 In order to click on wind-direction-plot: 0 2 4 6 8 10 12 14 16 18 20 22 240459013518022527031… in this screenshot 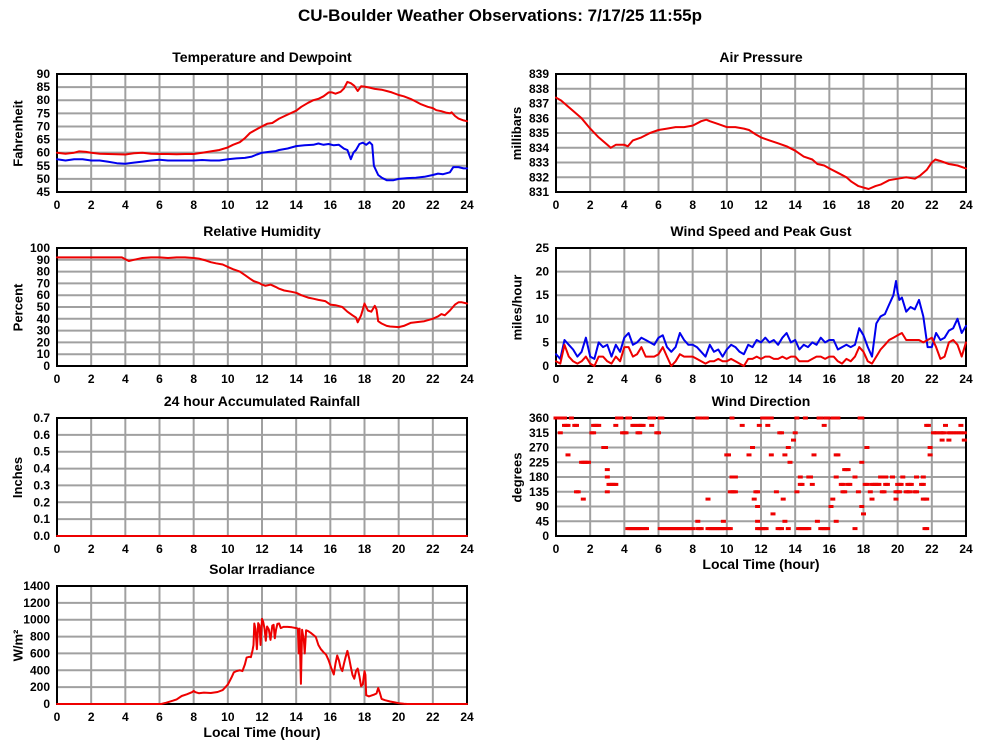, I will do `click(751, 483)`.